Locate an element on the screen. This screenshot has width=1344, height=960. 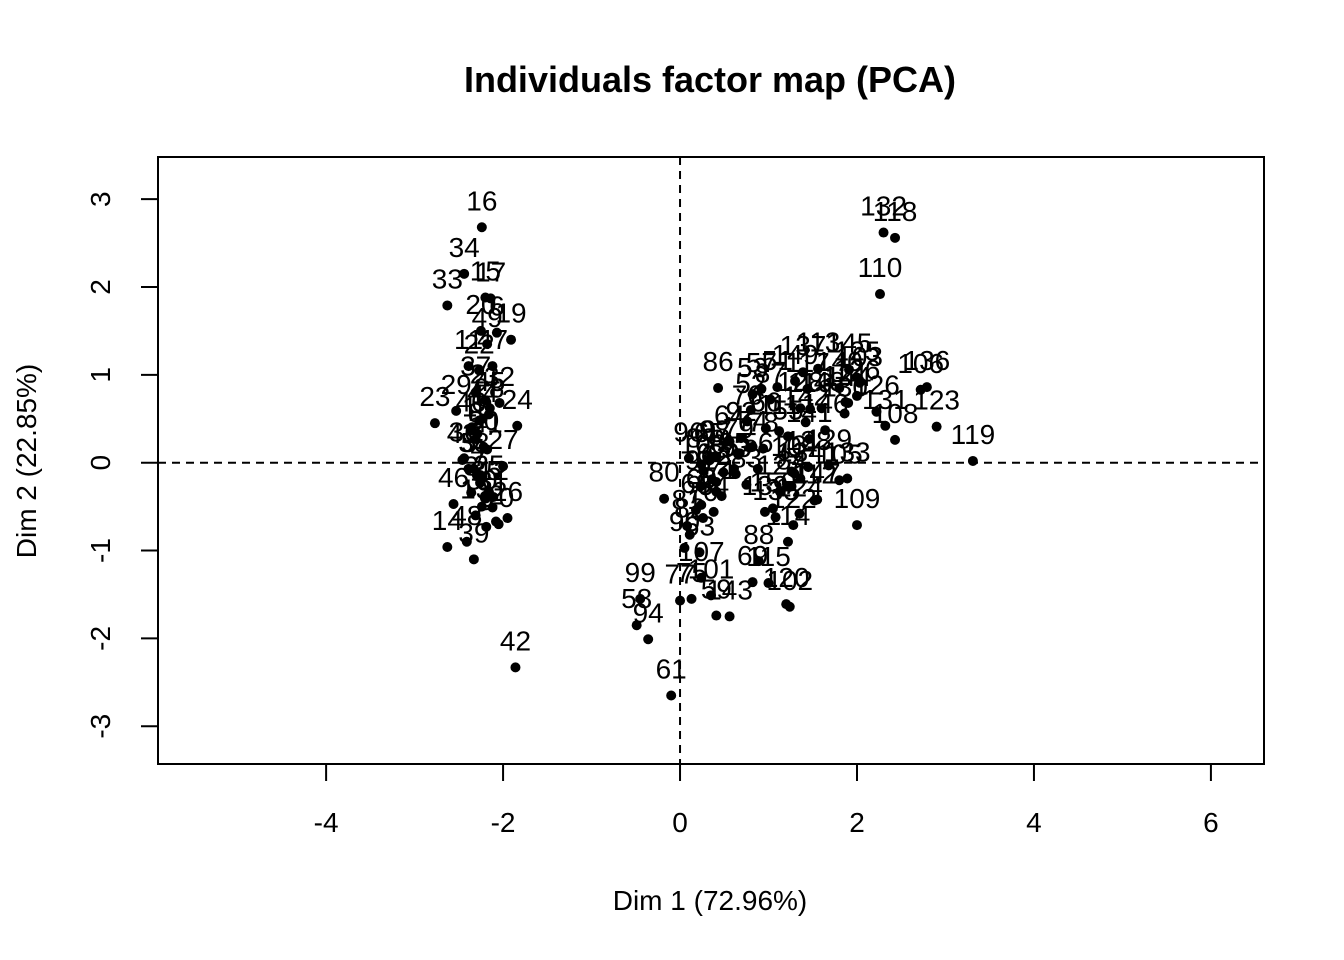
point-label: 19 is located at coordinates (510, 313).